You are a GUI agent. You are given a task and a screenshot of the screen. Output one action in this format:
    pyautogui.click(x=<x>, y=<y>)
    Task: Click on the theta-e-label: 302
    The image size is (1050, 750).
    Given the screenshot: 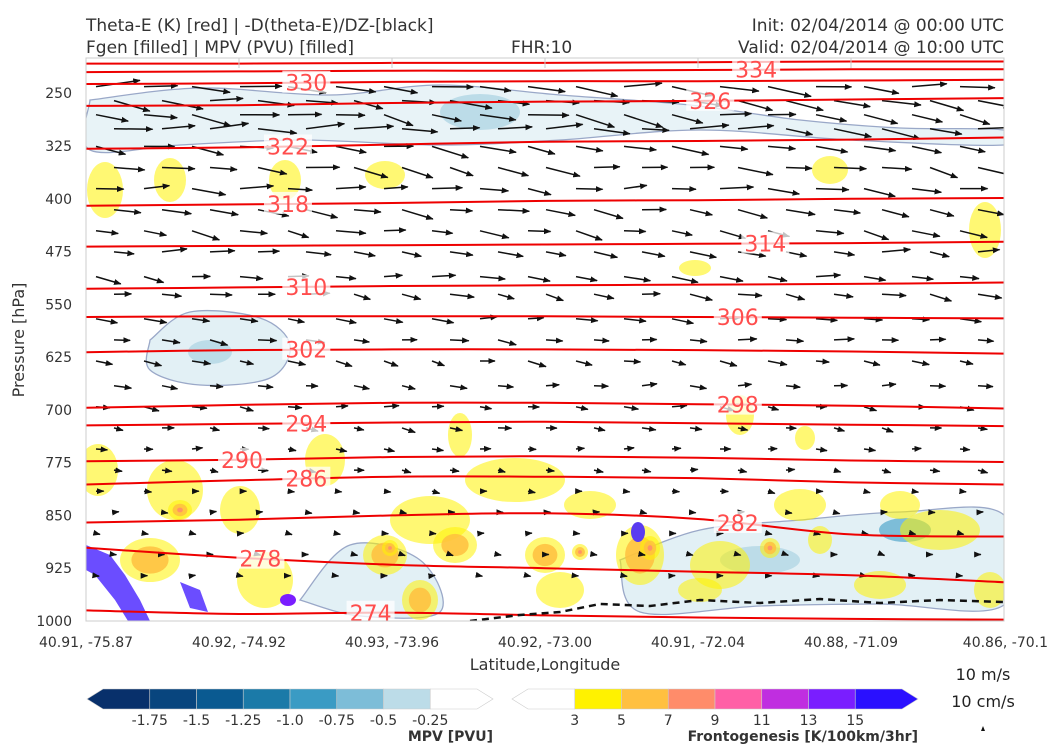 What is the action you would take?
    pyautogui.click(x=306, y=351)
    